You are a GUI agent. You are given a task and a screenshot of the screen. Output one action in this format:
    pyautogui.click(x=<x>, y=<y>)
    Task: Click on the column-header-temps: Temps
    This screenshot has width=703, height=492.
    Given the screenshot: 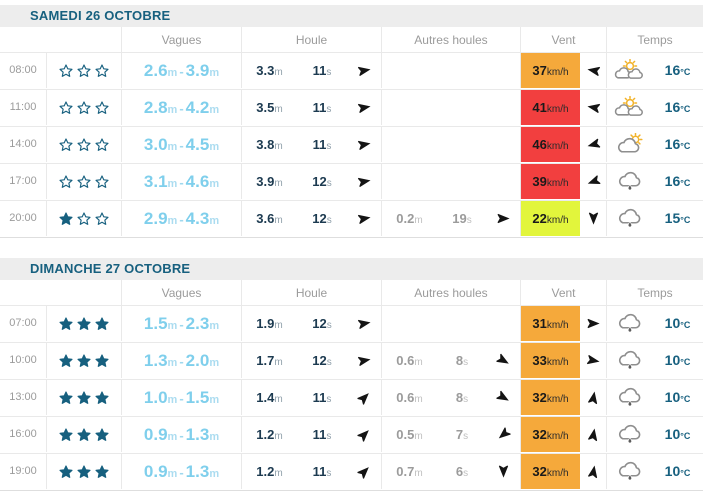 What is the action you would take?
    pyautogui.click(x=654, y=292)
    